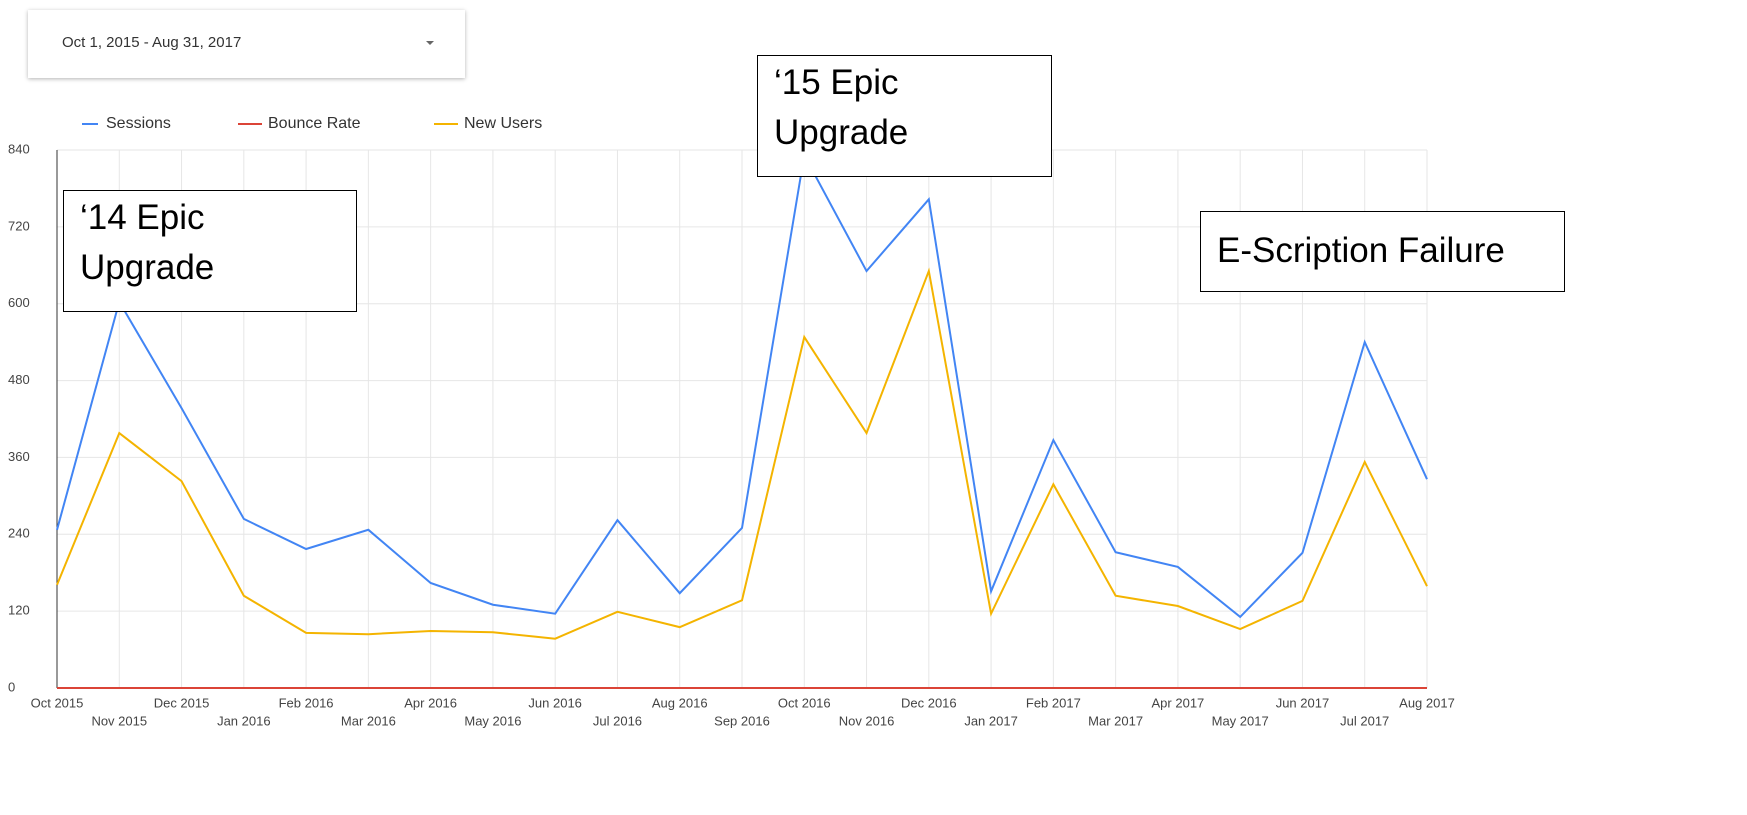 This screenshot has width=1747, height=815. Describe the element at coordinates (182, 702) in the screenshot. I see `x-tick-label: Dec 2015` at that location.